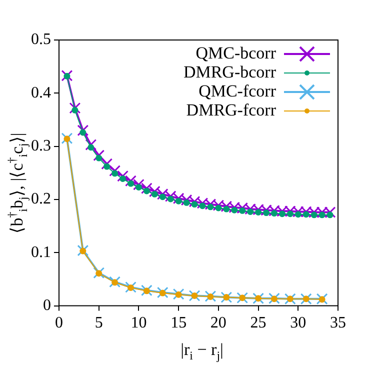 The width and height of the screenshot is (374, 374). What do you see at coordinates (41, 199) in the screenshot?
I see `y-tick-label: 0.2` at bounding box center [41, 199].